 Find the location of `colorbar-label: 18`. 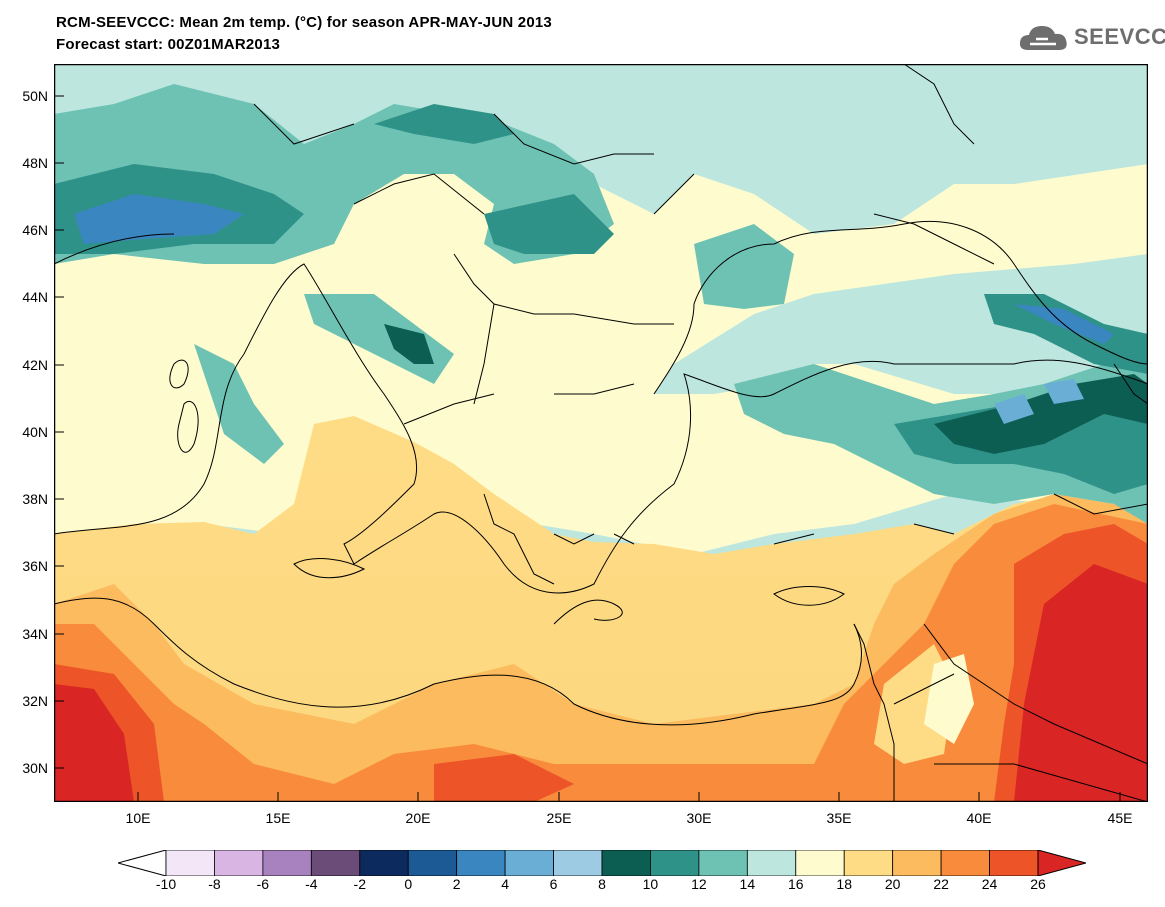

colorbar-label: 18 is located at coordinates (844, 884).